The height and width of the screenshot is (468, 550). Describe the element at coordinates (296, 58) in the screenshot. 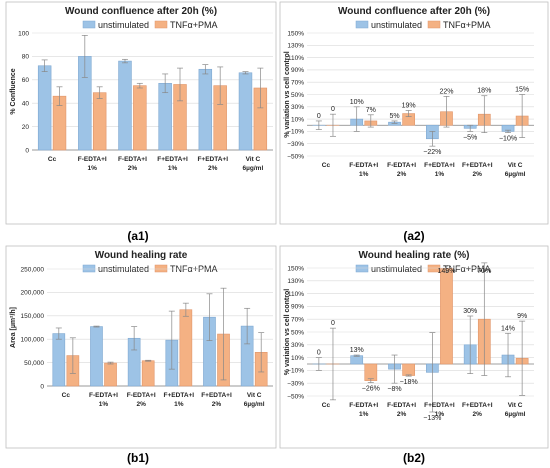

I see `y-tick-label: 110%` at that location.